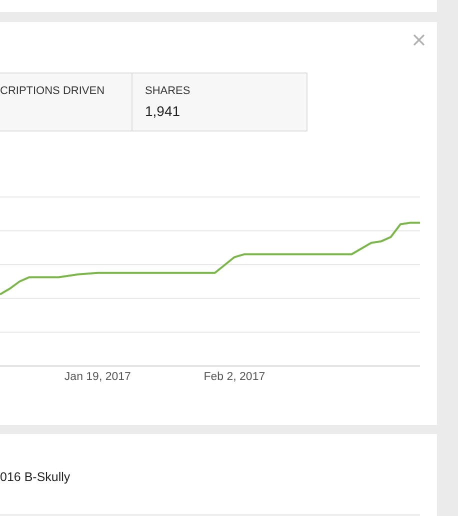  Describe the element at coordinates (52, 91) in the screenshot. I see `text: CRIPTIONS DRIVEN` at that location.